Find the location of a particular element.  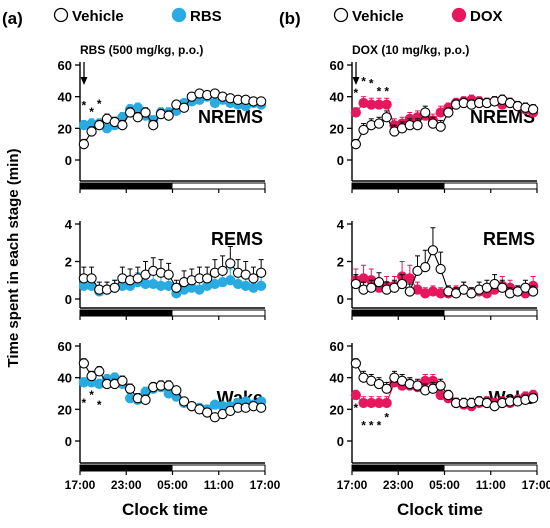

legend-a: Vehicle RBS is located at coordinates (137, 16).